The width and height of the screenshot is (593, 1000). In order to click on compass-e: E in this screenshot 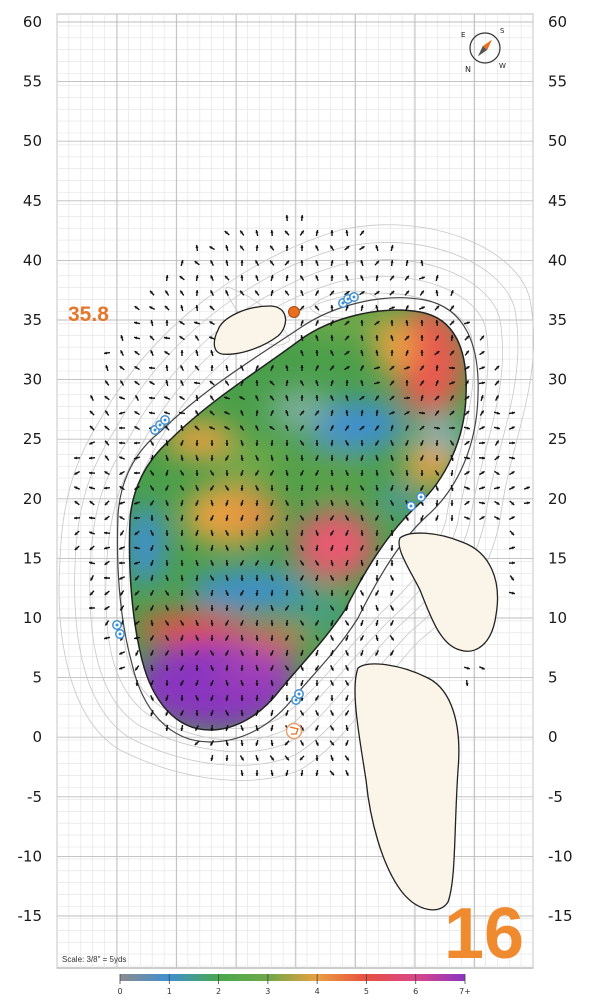, I will do `click(463, 35)`.